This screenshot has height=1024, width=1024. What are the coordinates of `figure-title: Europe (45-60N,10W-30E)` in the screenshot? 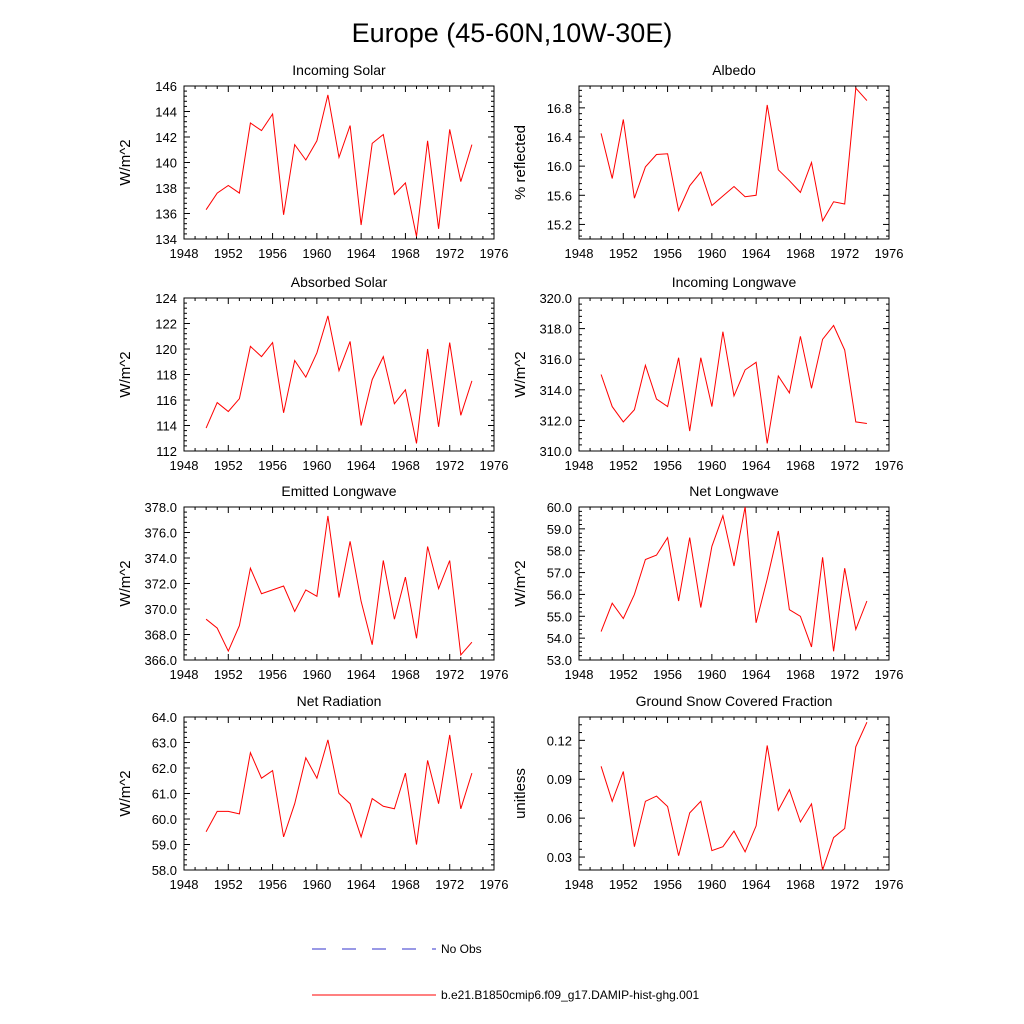 It's located at (512, 33).